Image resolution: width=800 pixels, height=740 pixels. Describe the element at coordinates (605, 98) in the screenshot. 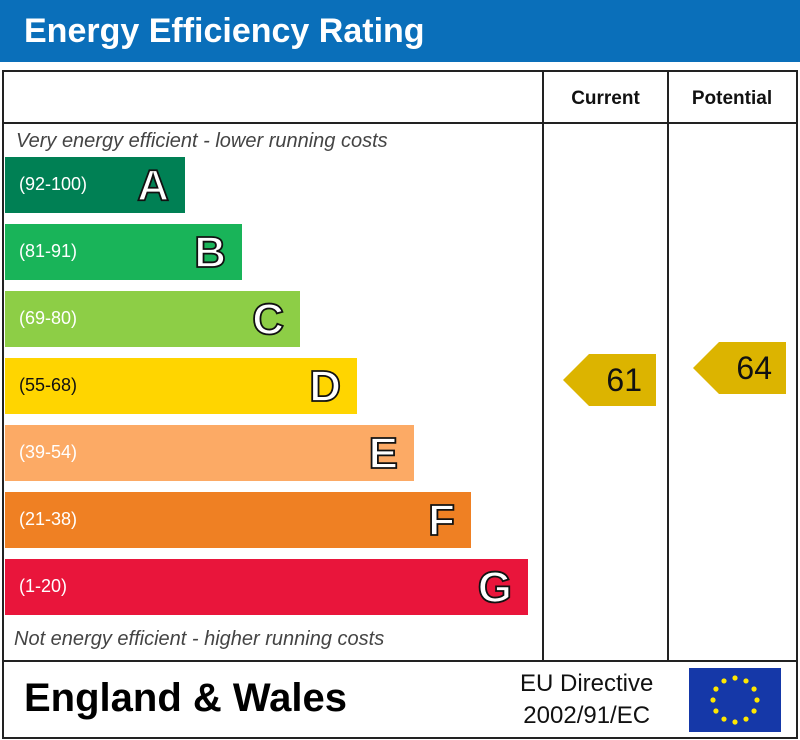

I see `current-column-header: Current` at that location.